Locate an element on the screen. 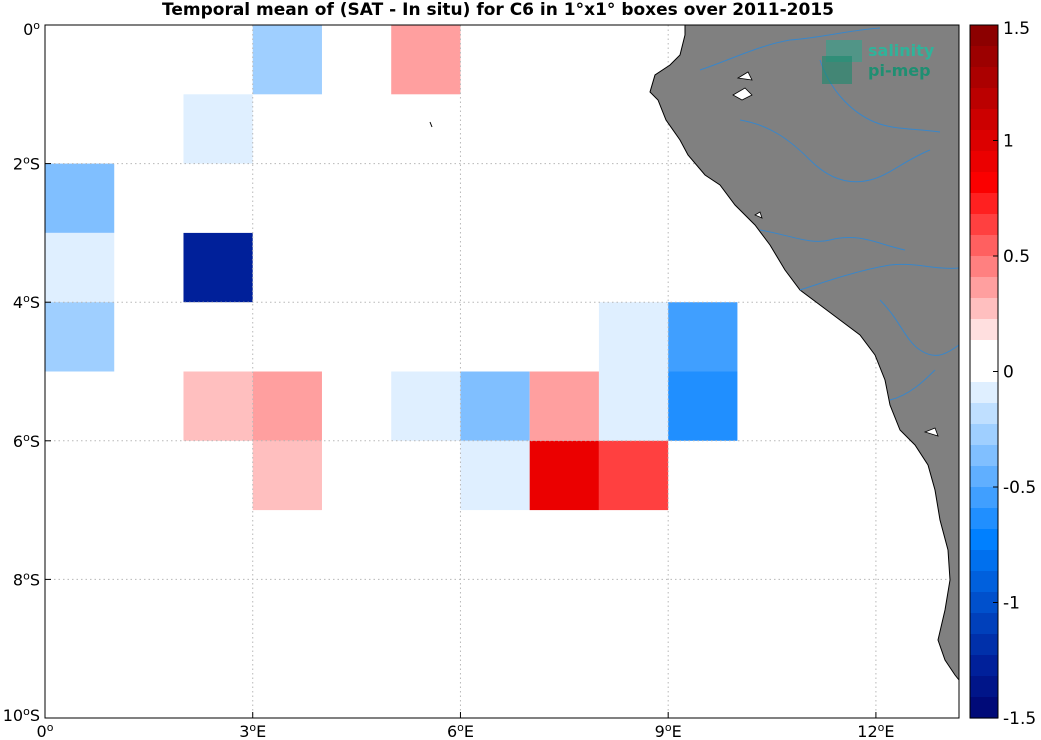 The height and width of the screenshot is (740, 1041). x-tick-label: 3oE is located at coordinates (252, 730).